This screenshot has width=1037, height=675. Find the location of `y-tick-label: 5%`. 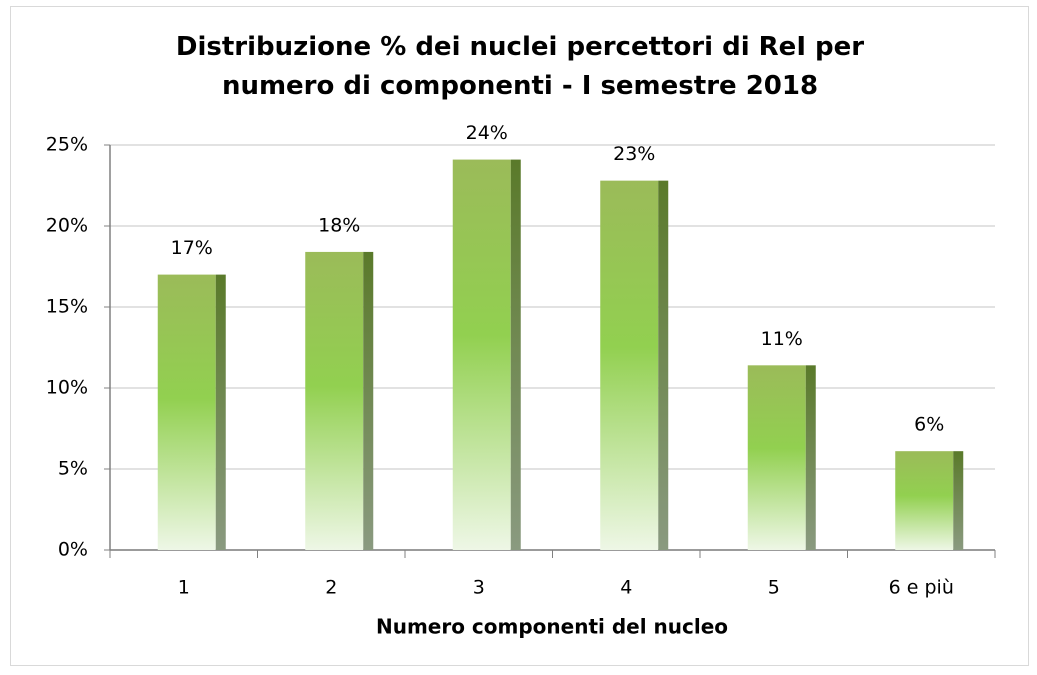

y-tick-label: 5% is located at coordinates (73, 469).